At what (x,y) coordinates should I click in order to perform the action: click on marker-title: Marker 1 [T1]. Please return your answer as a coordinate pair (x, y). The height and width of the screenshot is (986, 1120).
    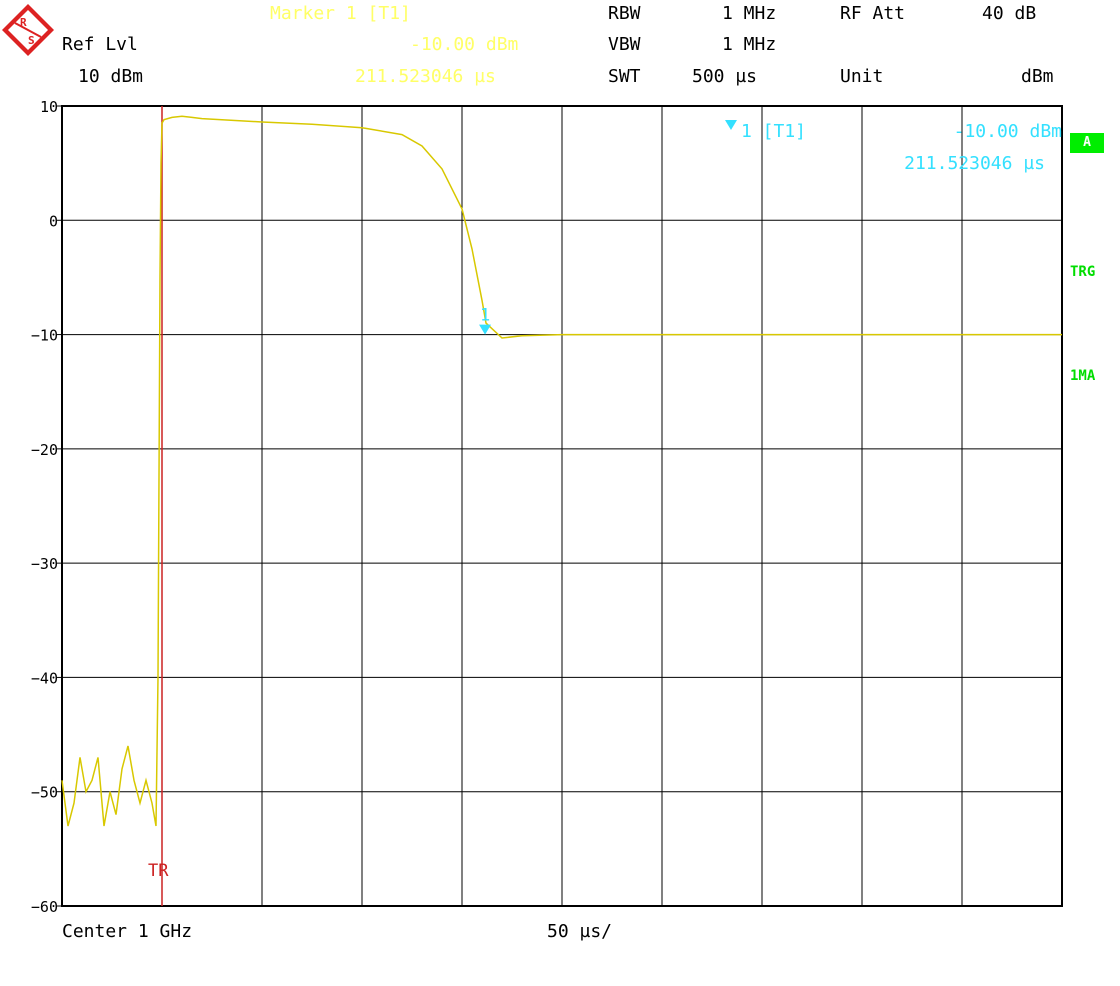
    Looking at the image, I should click on (340, 13).